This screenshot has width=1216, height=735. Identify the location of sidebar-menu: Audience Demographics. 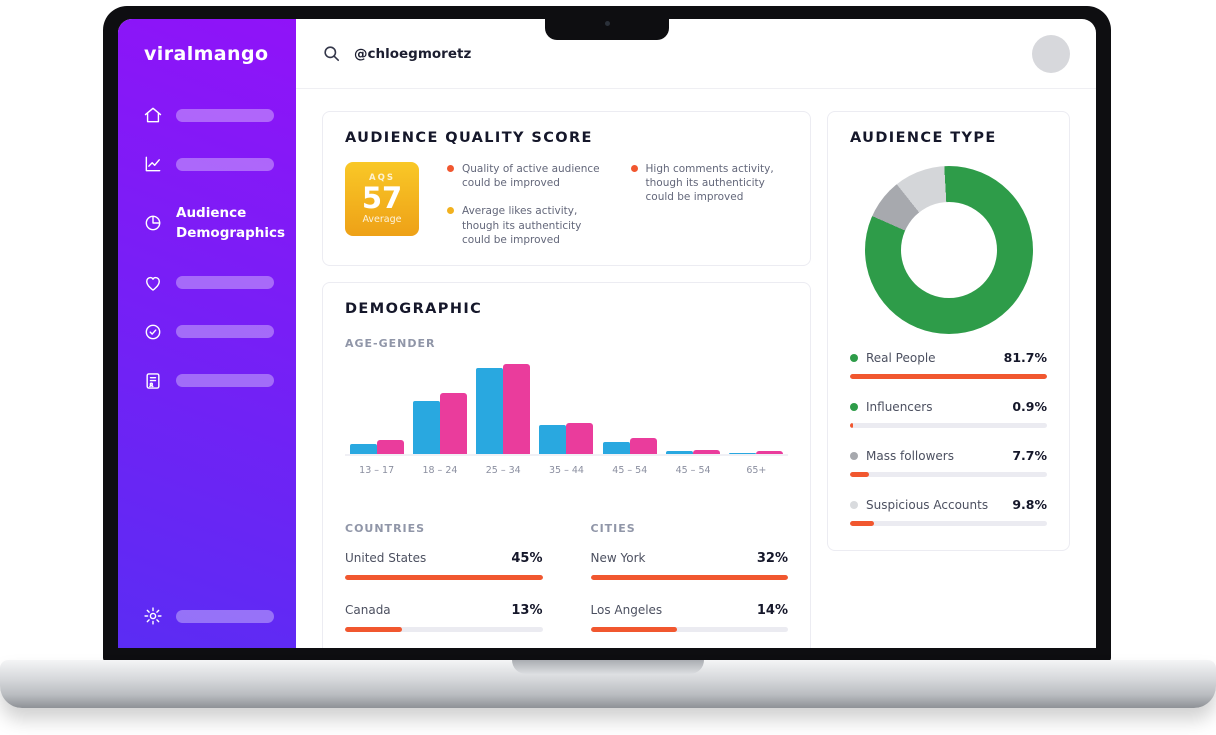
(207, 355).